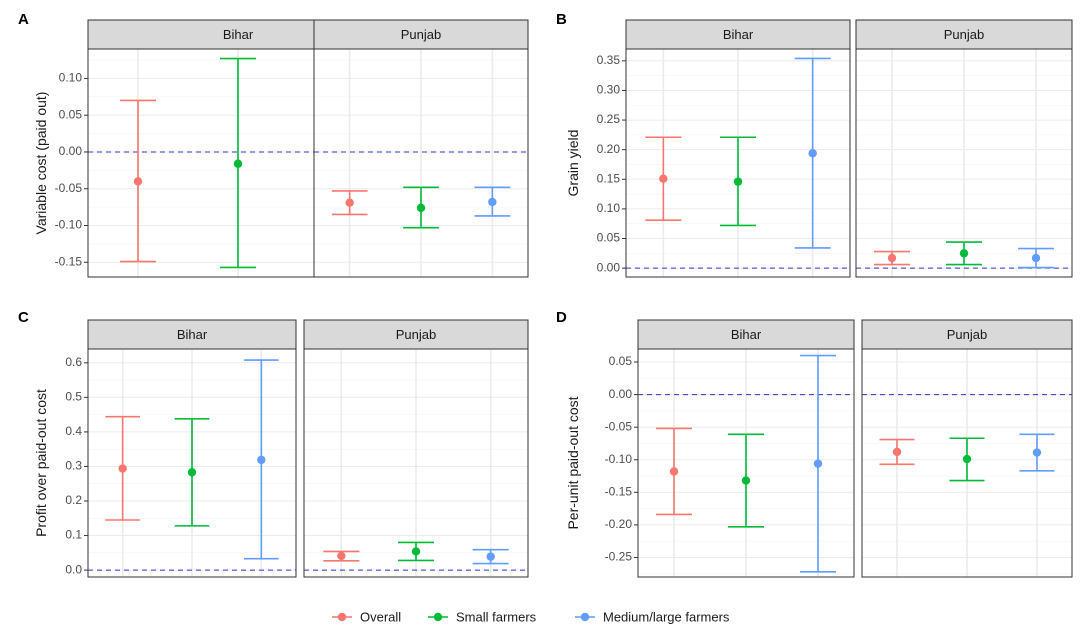  I want to click on legend-item-small: Small farmers, so click(482, 616).